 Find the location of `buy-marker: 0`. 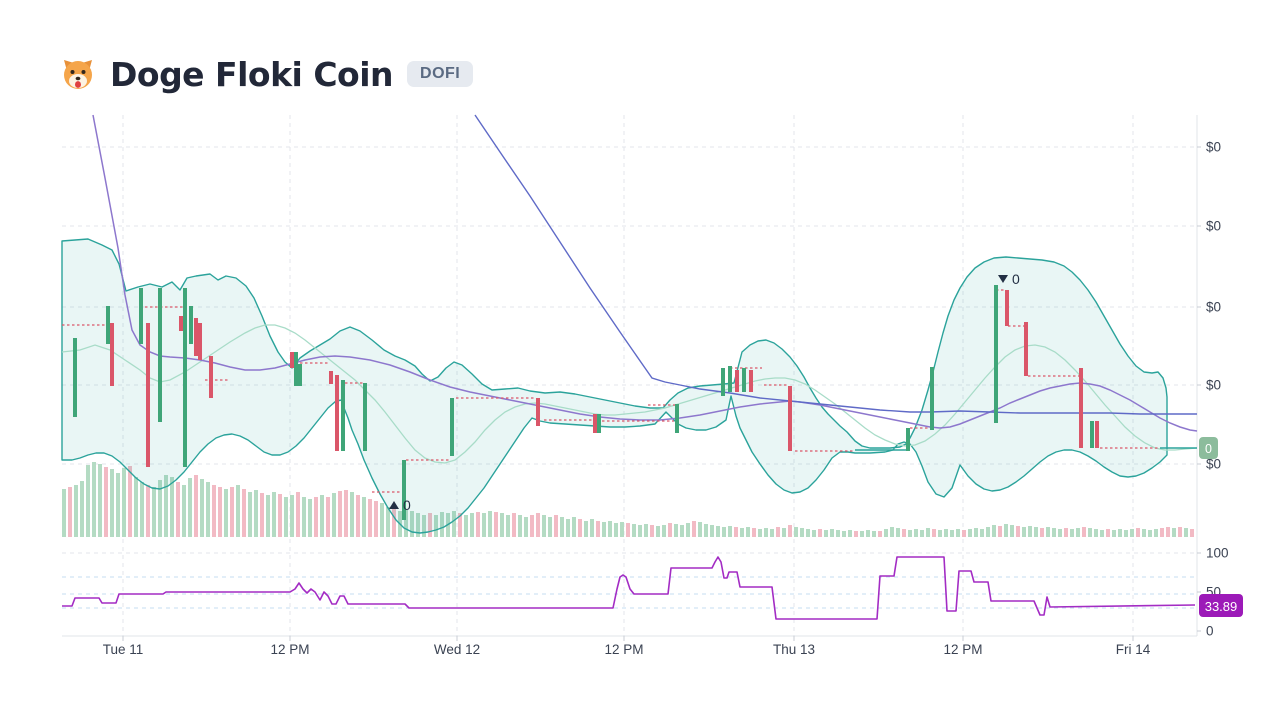

buy-marker: 0 is located at coordinates (400, 505).